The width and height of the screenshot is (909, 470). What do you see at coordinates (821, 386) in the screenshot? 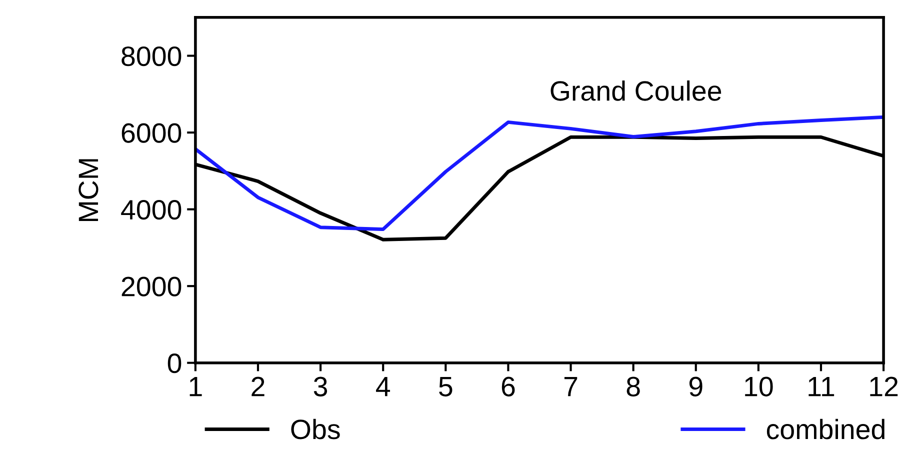
I see `x-tick-label: 11` at bounding box center [821, 386].